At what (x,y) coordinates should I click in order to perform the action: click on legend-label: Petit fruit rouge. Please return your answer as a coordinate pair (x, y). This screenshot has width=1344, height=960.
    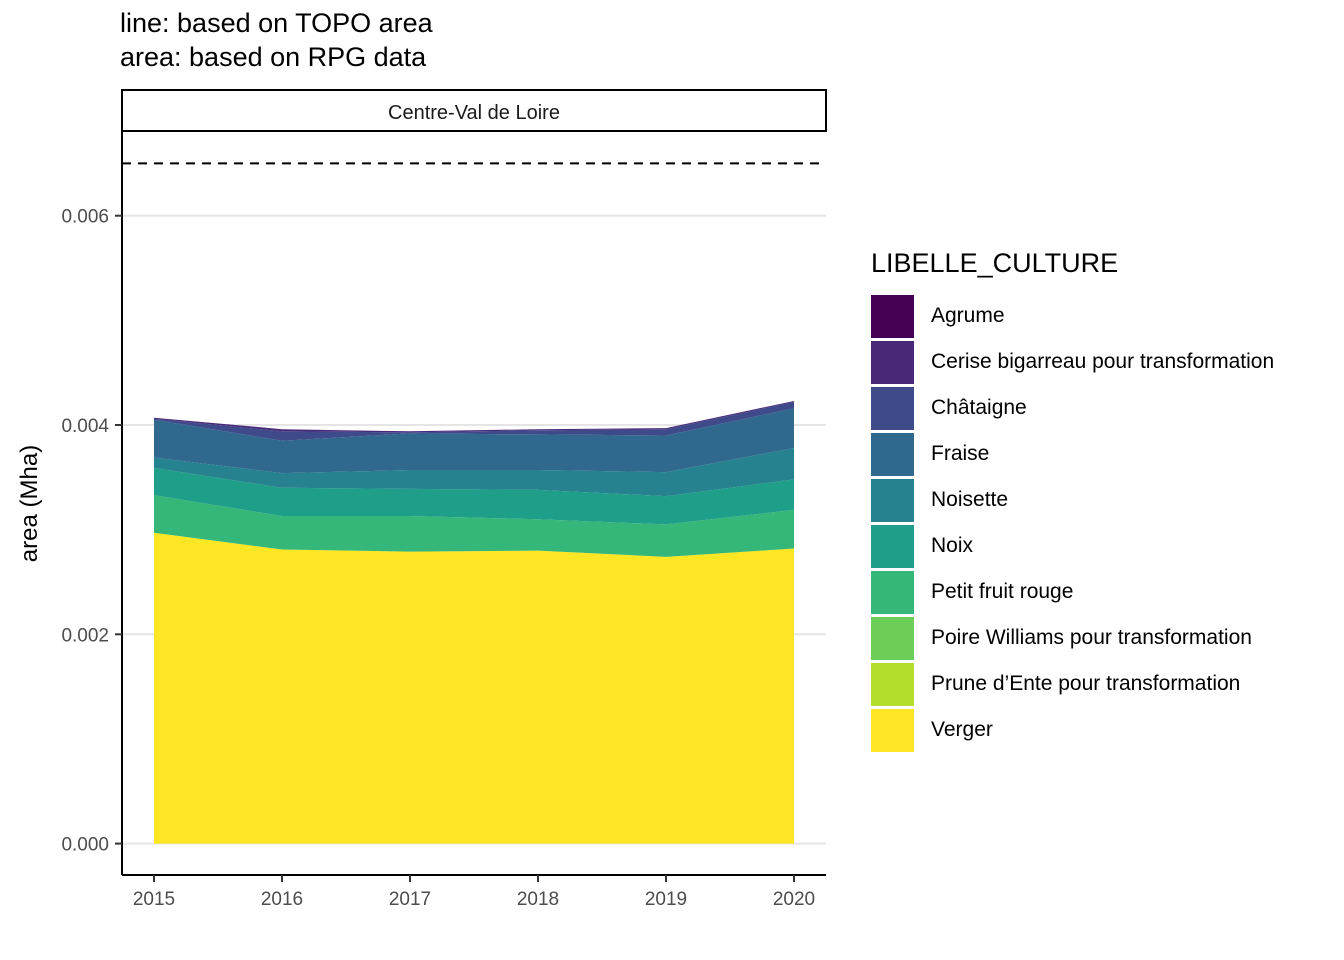
    Looking at the image, I should click on (1002, 591).